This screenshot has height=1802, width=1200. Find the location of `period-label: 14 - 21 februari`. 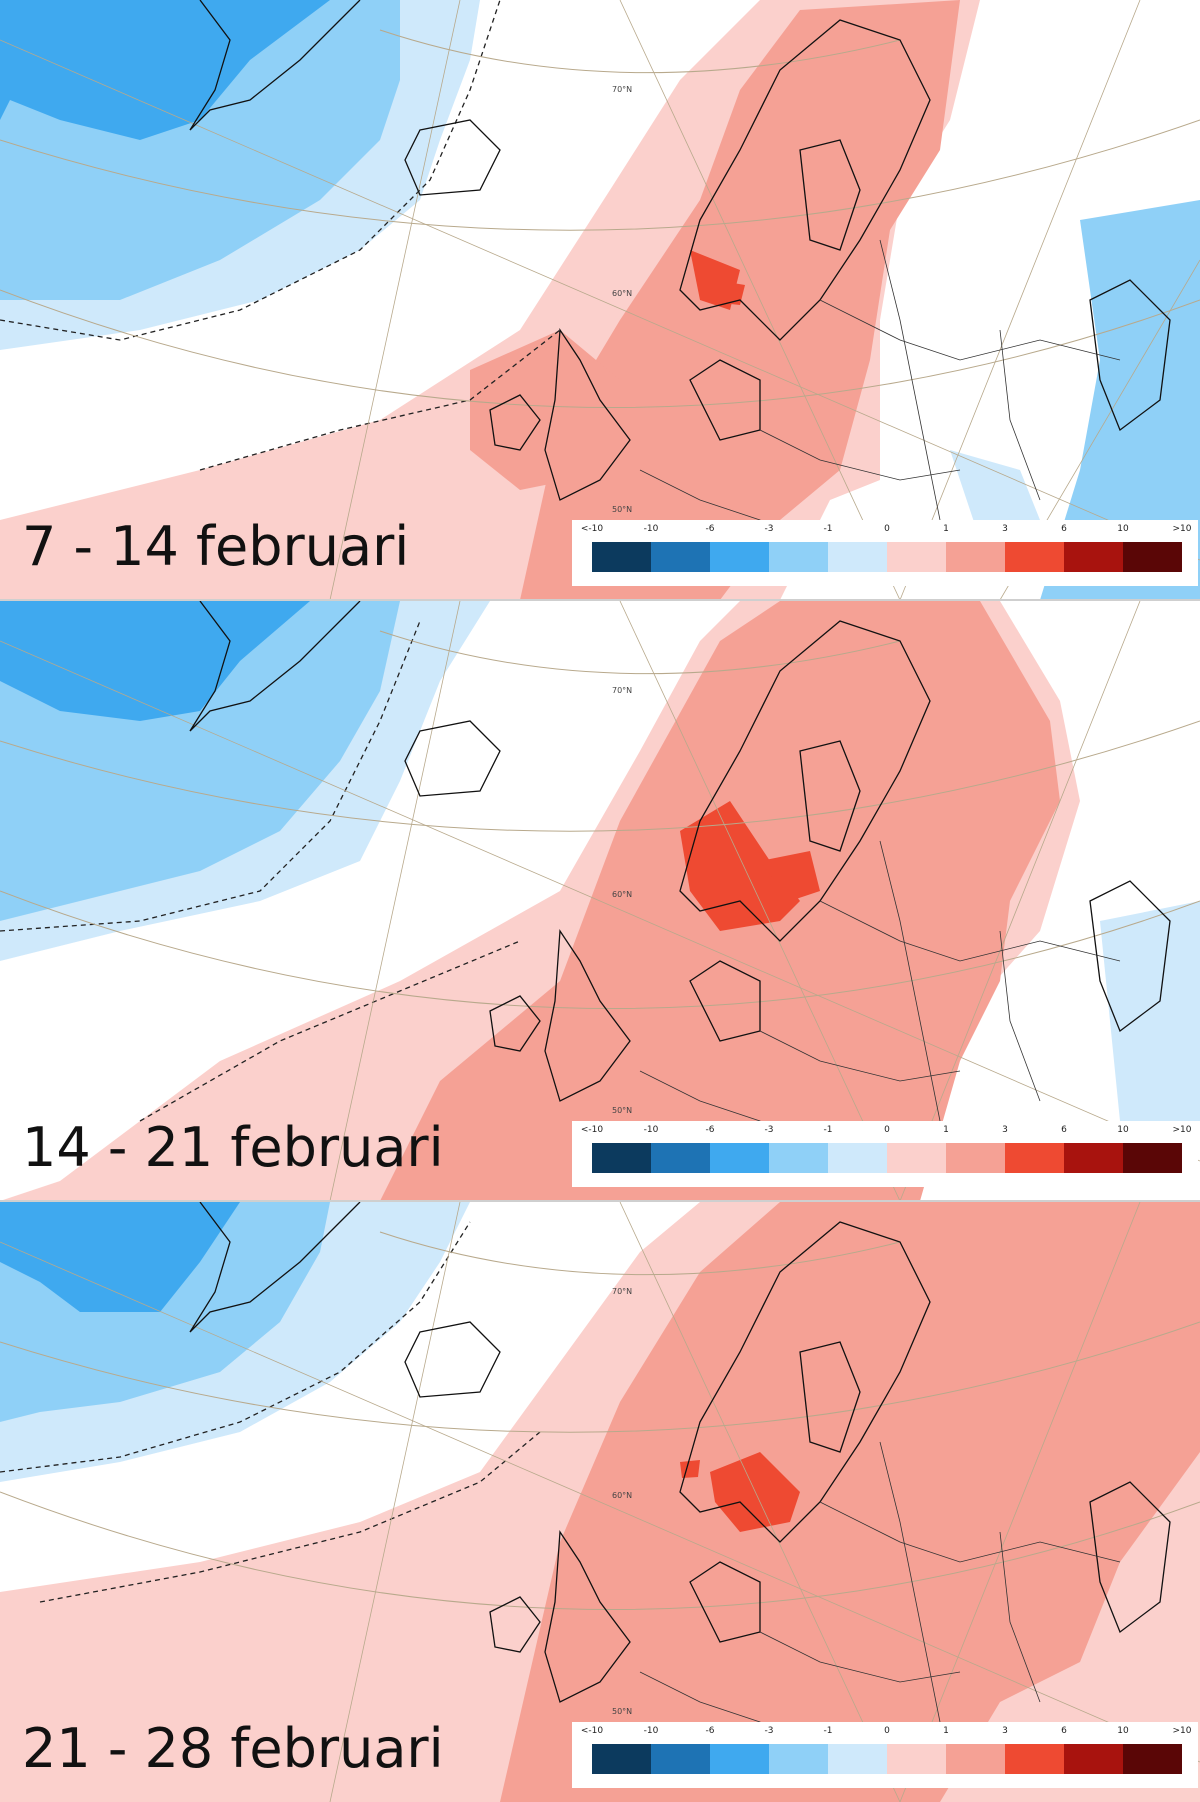

period-label: 14 - 21 februari is located at coordinates (233, 1147).